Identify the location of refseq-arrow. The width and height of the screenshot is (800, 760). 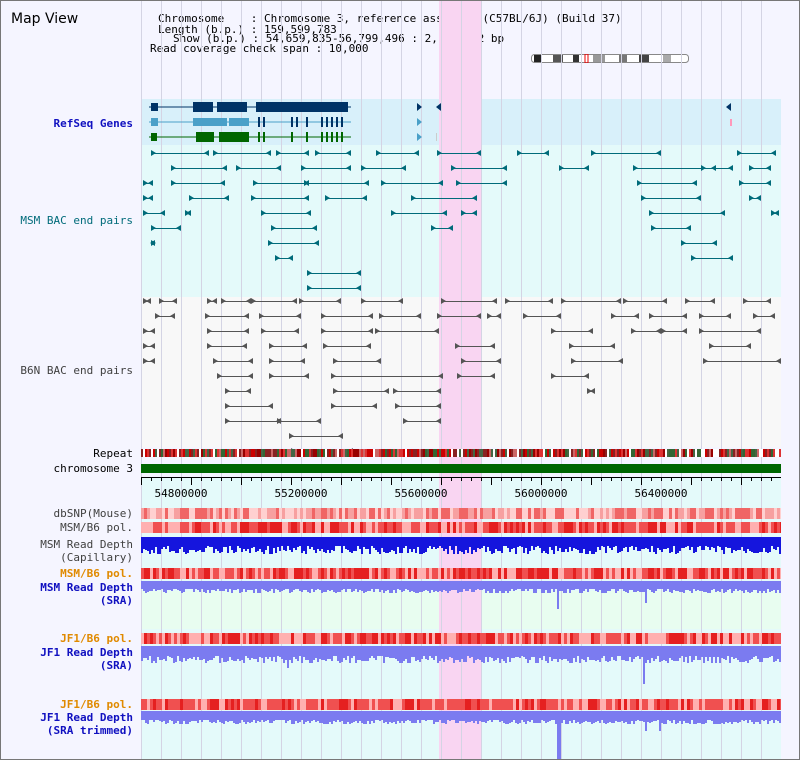
(419, 107).